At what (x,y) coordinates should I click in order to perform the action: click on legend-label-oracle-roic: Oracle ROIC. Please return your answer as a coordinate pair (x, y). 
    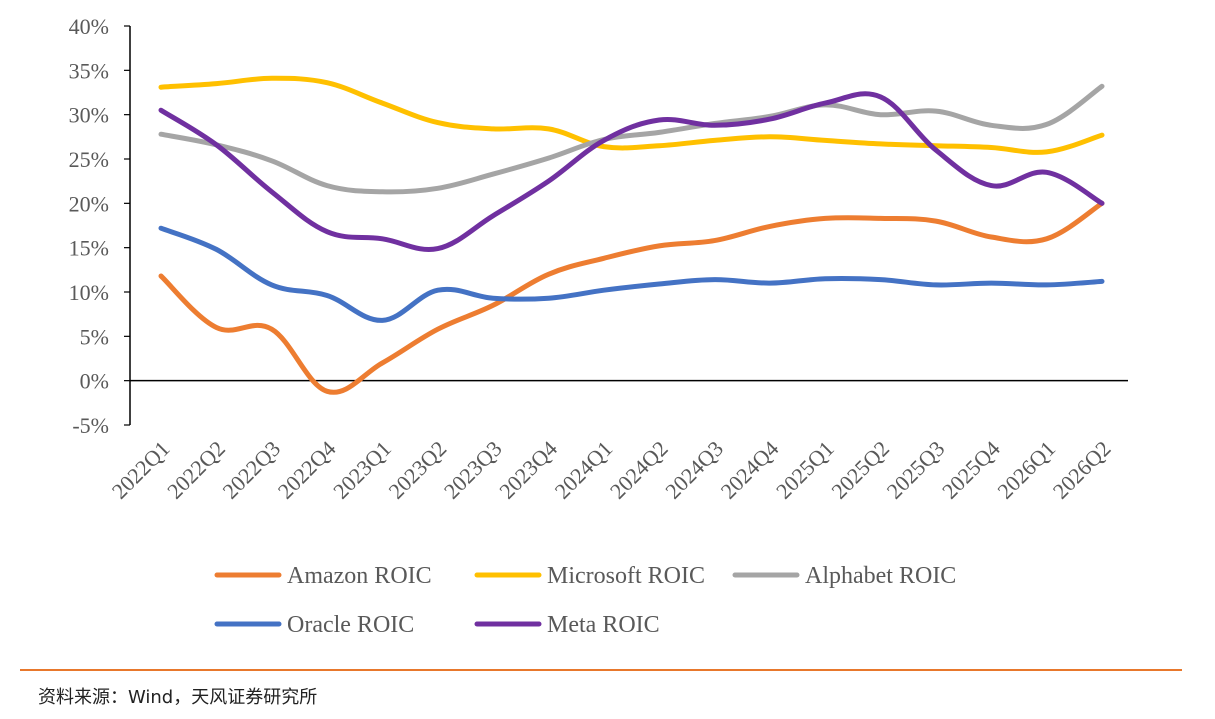
    Looking at the image, I should click on (350, 625).